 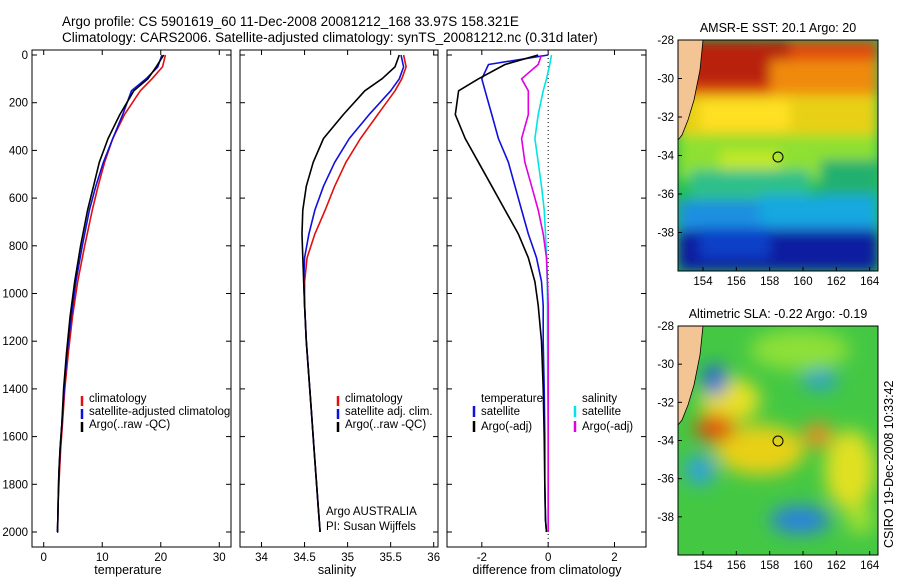 I want to click on x-tick-label: 36, so click(x=433, y=558).